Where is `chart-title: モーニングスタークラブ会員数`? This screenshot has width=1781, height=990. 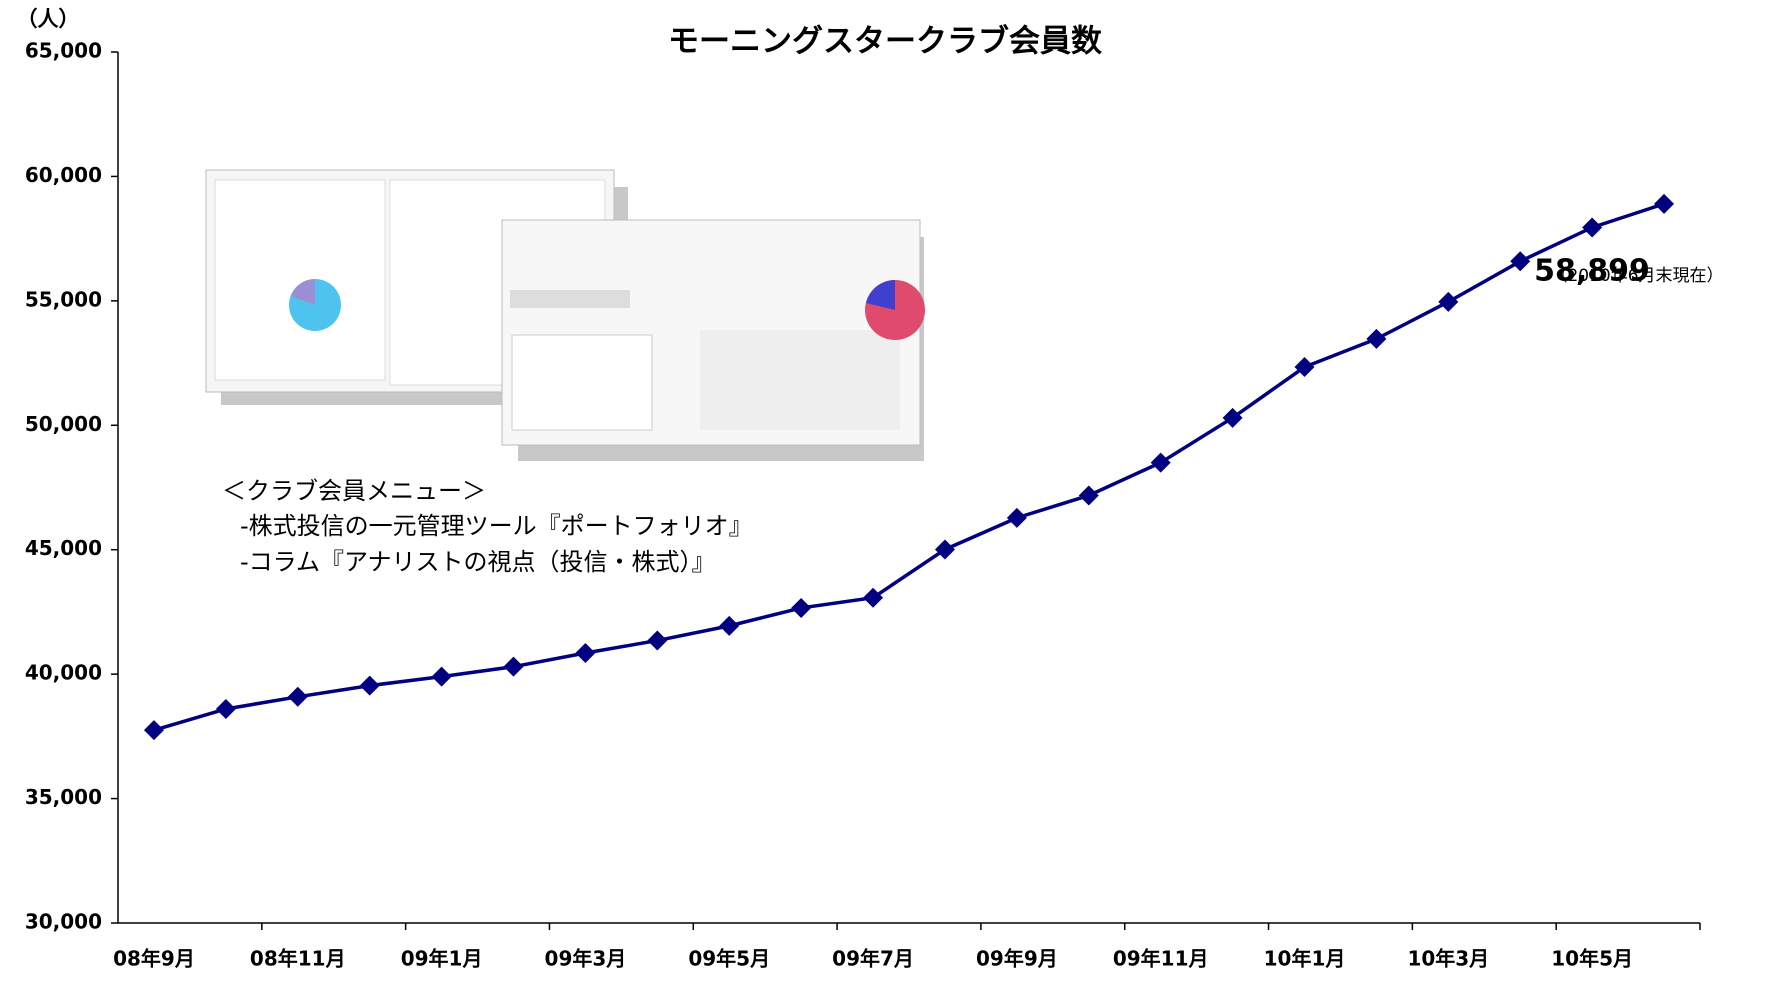
chart-title: モーニングスタークラブ会員数 is located at coordinates (885, 42).